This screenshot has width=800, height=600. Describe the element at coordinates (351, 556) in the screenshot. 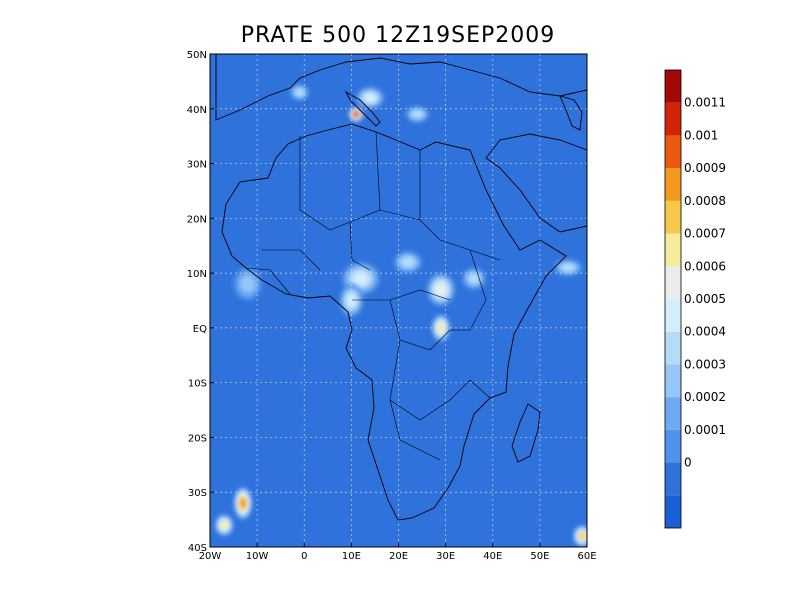

I see `lon-tick-label: 10E` at that location.